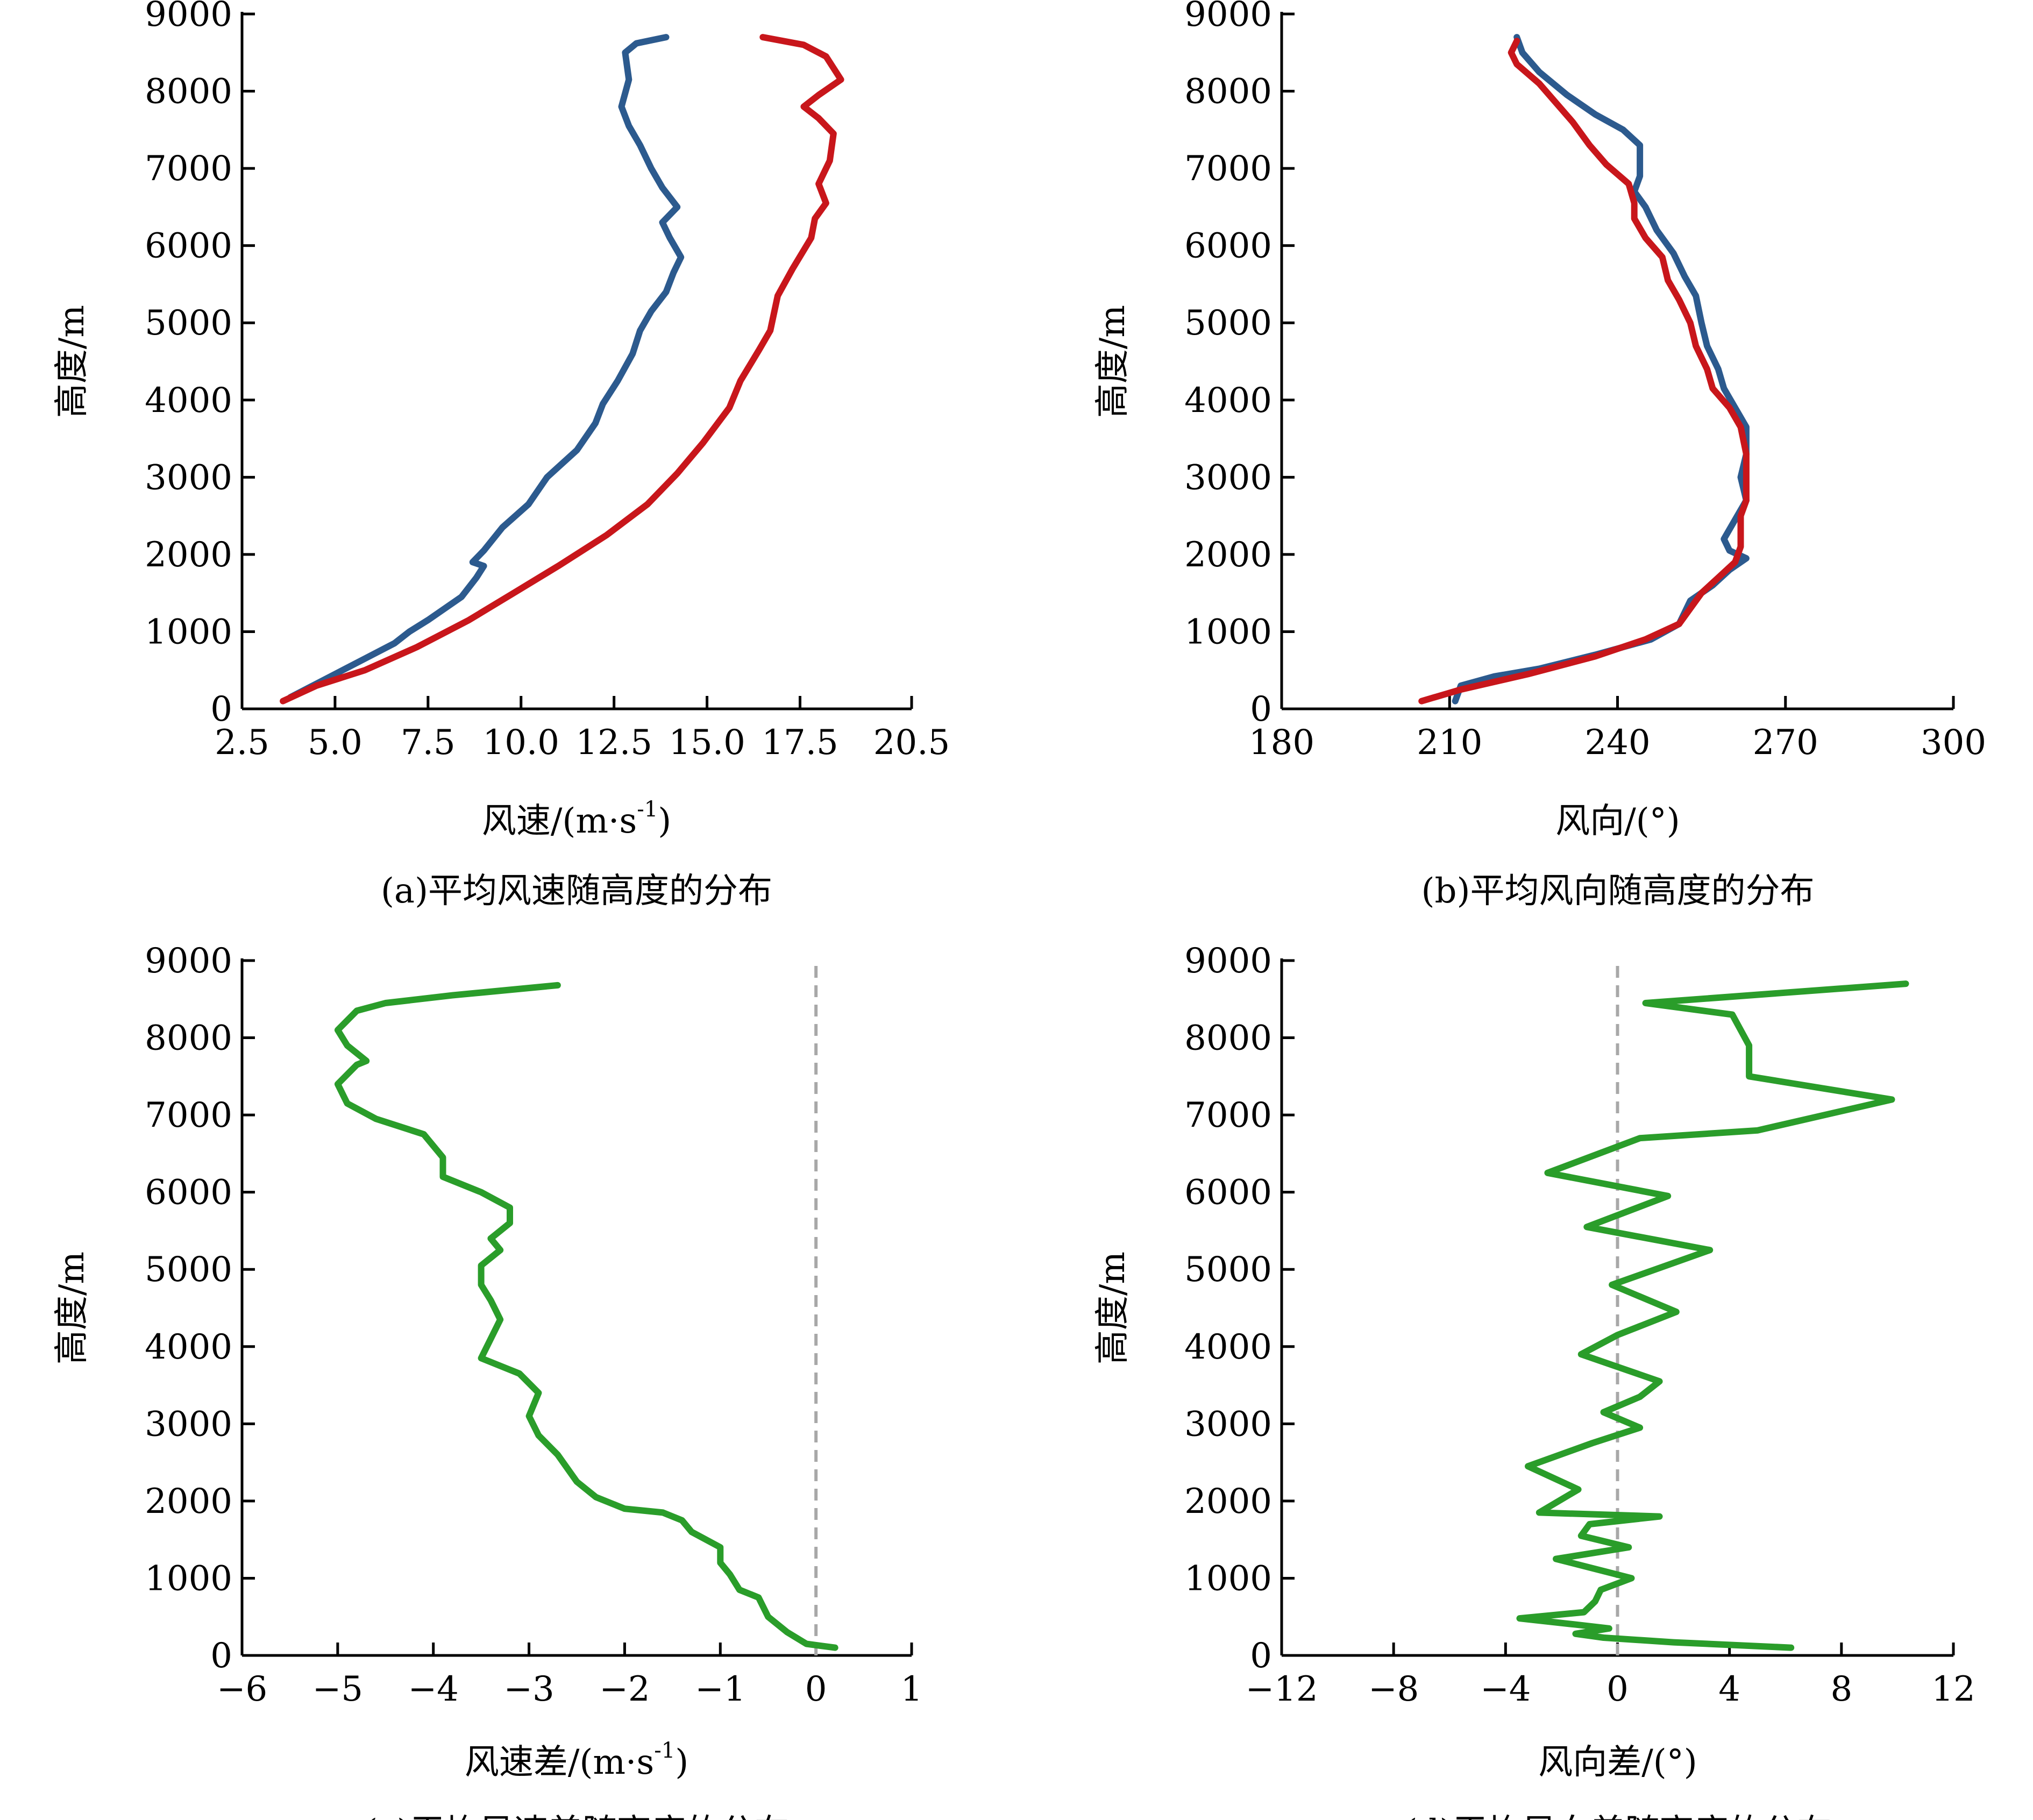 This screenshot has height=1820, width=2033. Describe the element at coordinates (576, 891) in the screenshot. I see `panel-caption: (a)平均风速随高度的分布` at that location.